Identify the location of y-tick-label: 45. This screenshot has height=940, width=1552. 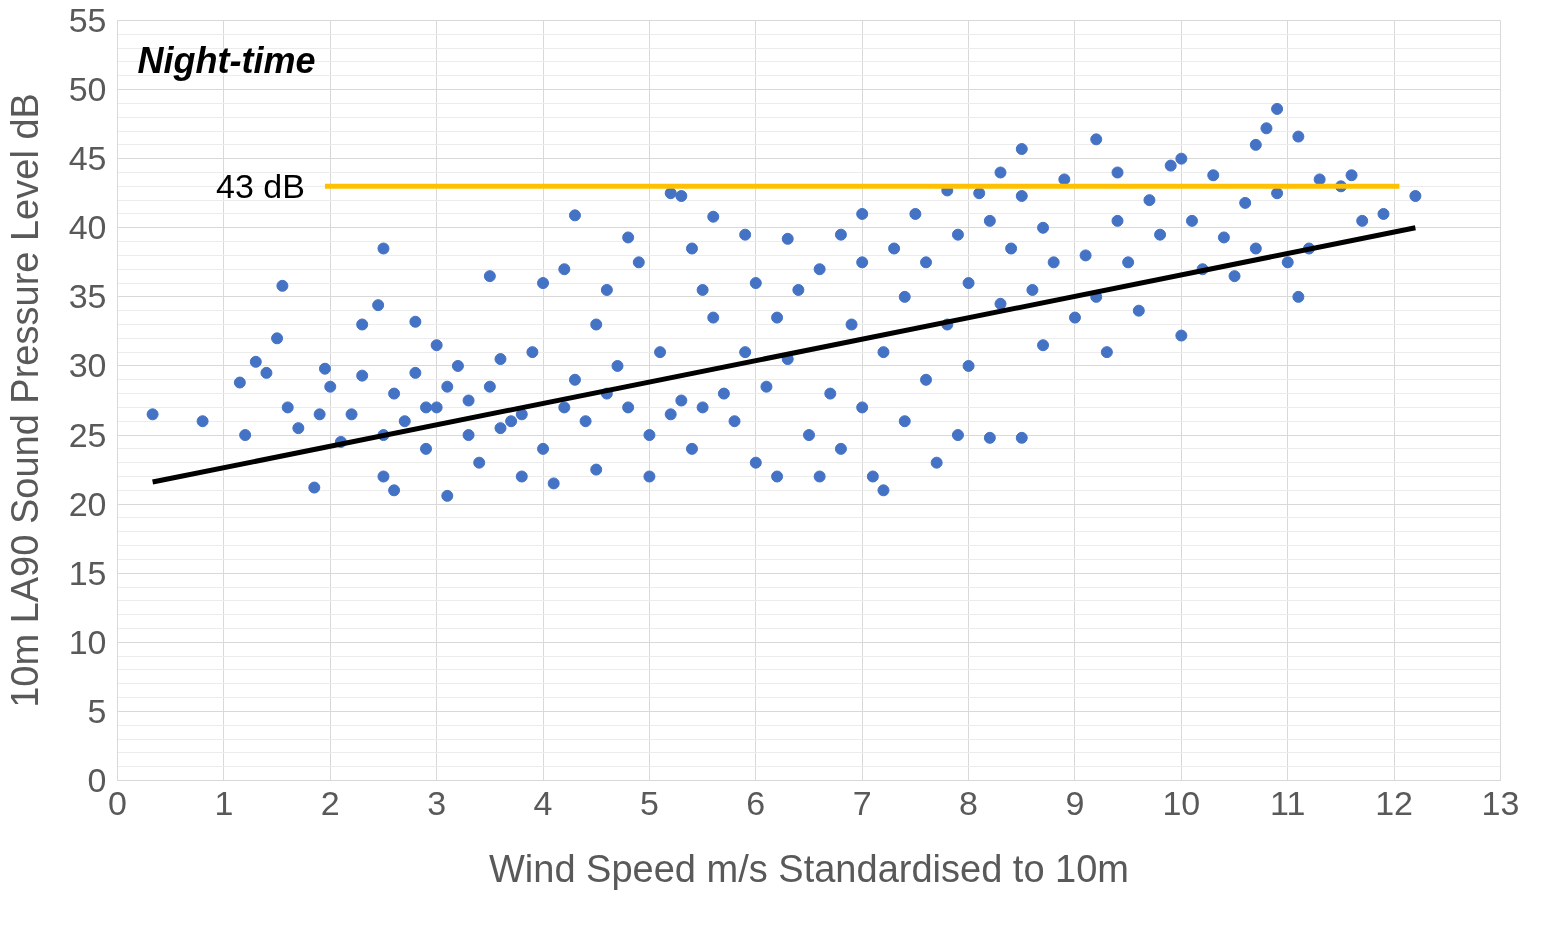
(87, 158).